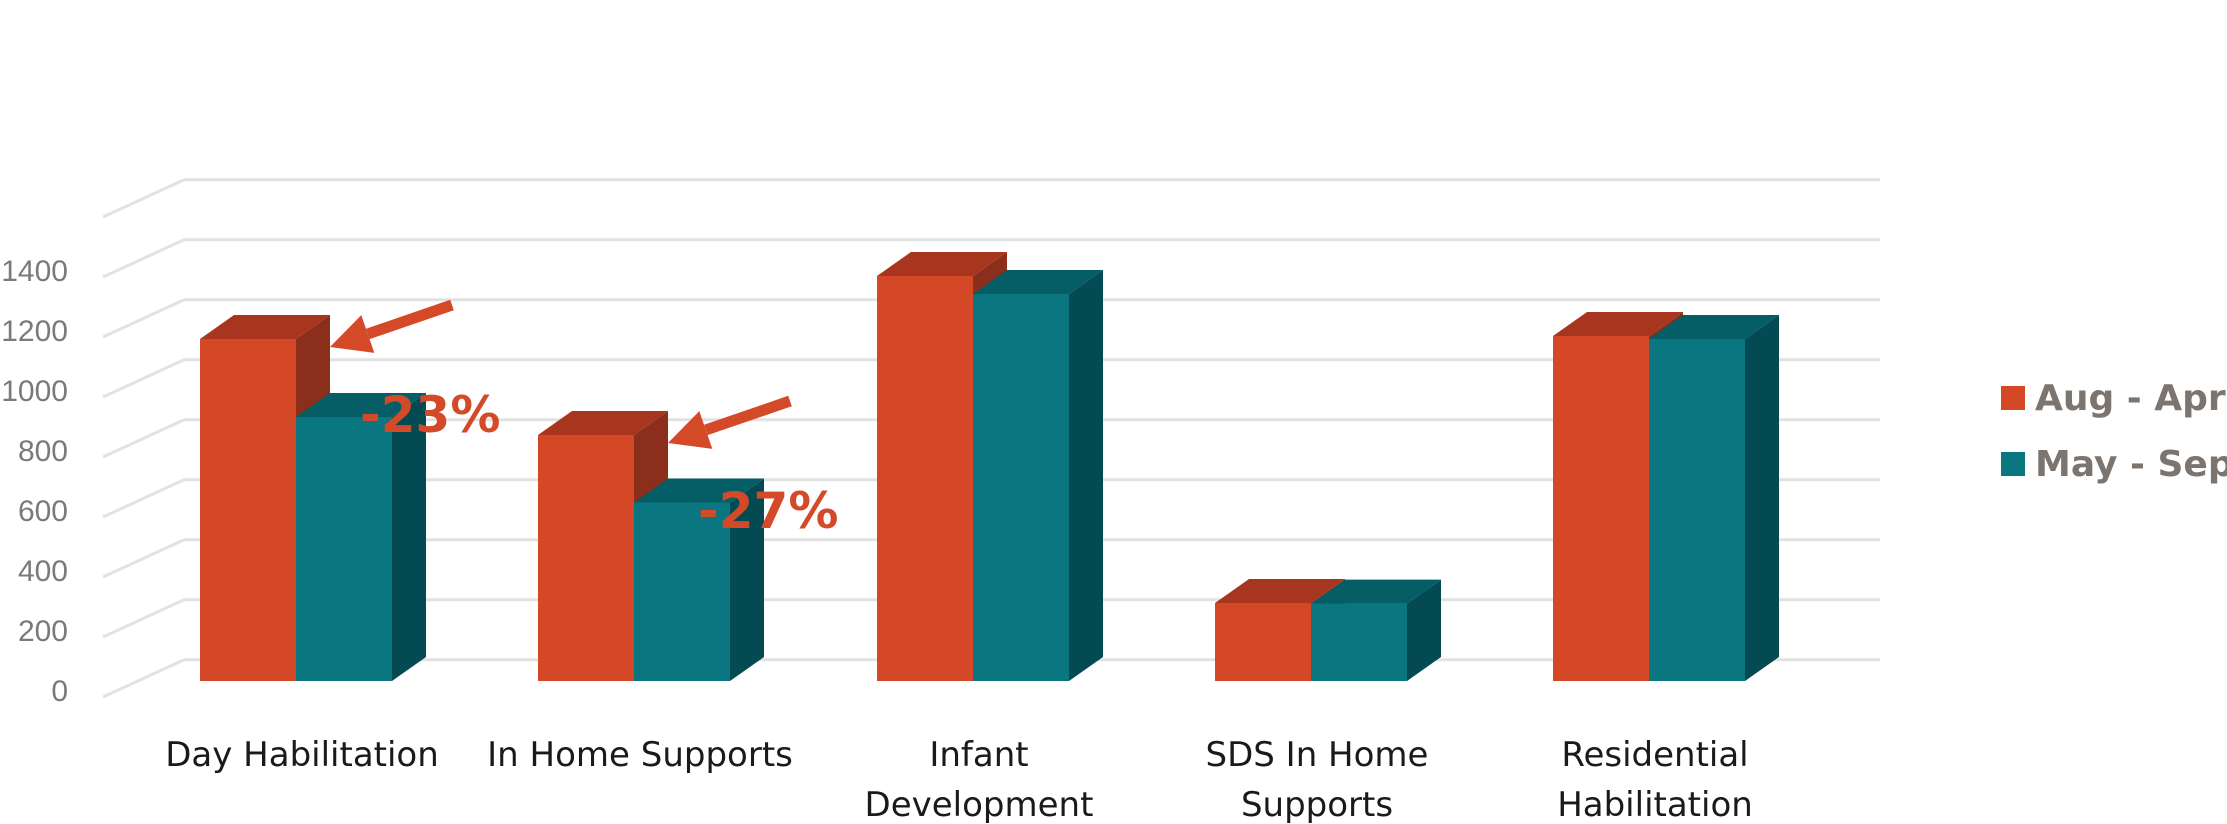 This screenshot has width=2227, height=824. I want to click on annotations: -23% -27%, so click(584, 419).